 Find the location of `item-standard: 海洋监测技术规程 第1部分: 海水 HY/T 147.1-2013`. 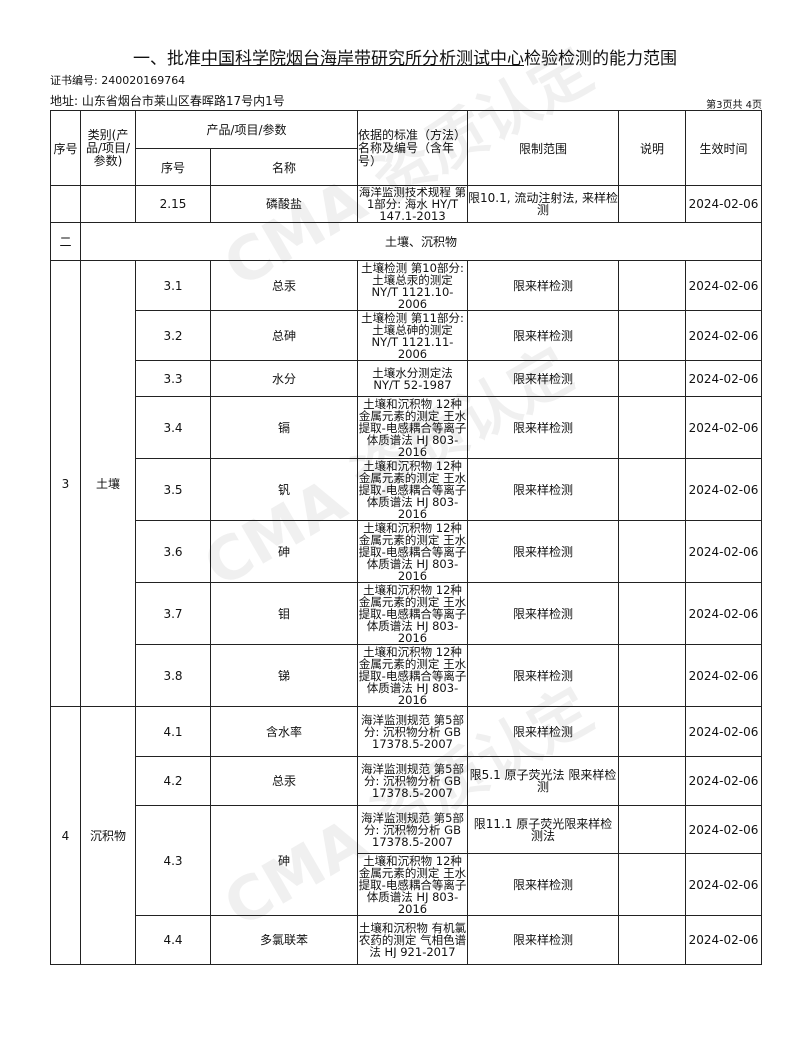

item-standard: 海洋监测技术规程 第1部分: 海水 HY/T 147.1-2013 is located at coordinates (412, 204).